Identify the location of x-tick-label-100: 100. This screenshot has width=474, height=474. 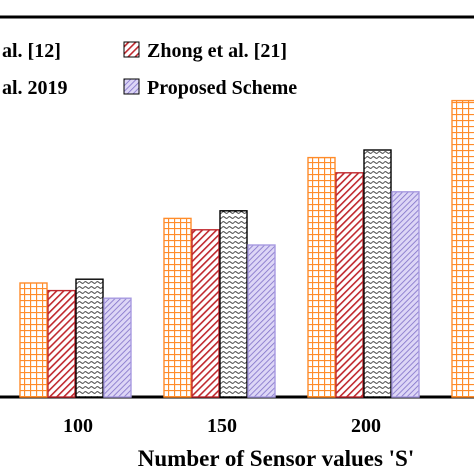
(78, 426).